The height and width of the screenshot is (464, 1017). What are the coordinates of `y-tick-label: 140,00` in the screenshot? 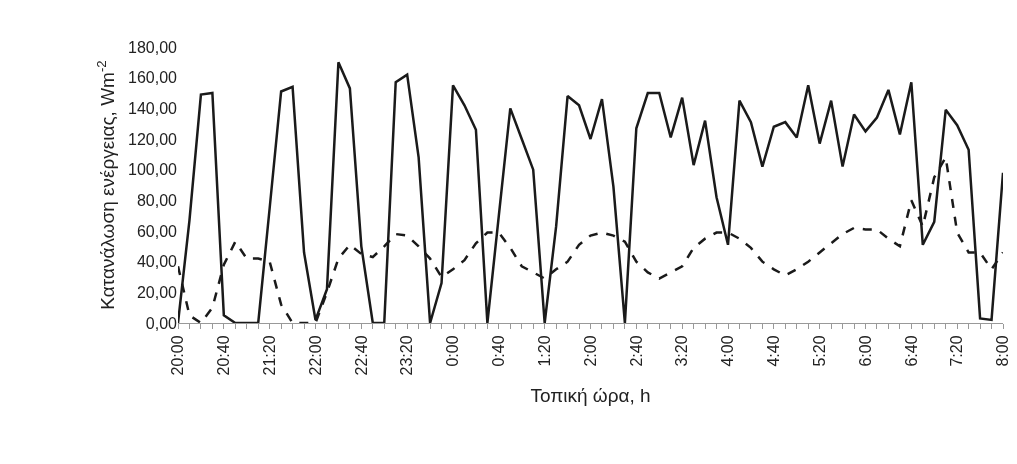 It's located at (153, 108).